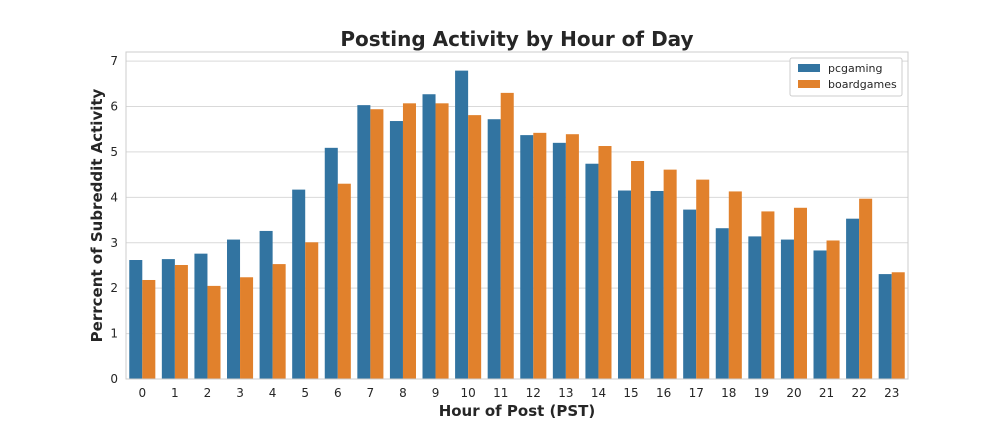  Describe the element at coordinates (114, 152) in the screenshot. I see `y-tick-label: 5` at that location.